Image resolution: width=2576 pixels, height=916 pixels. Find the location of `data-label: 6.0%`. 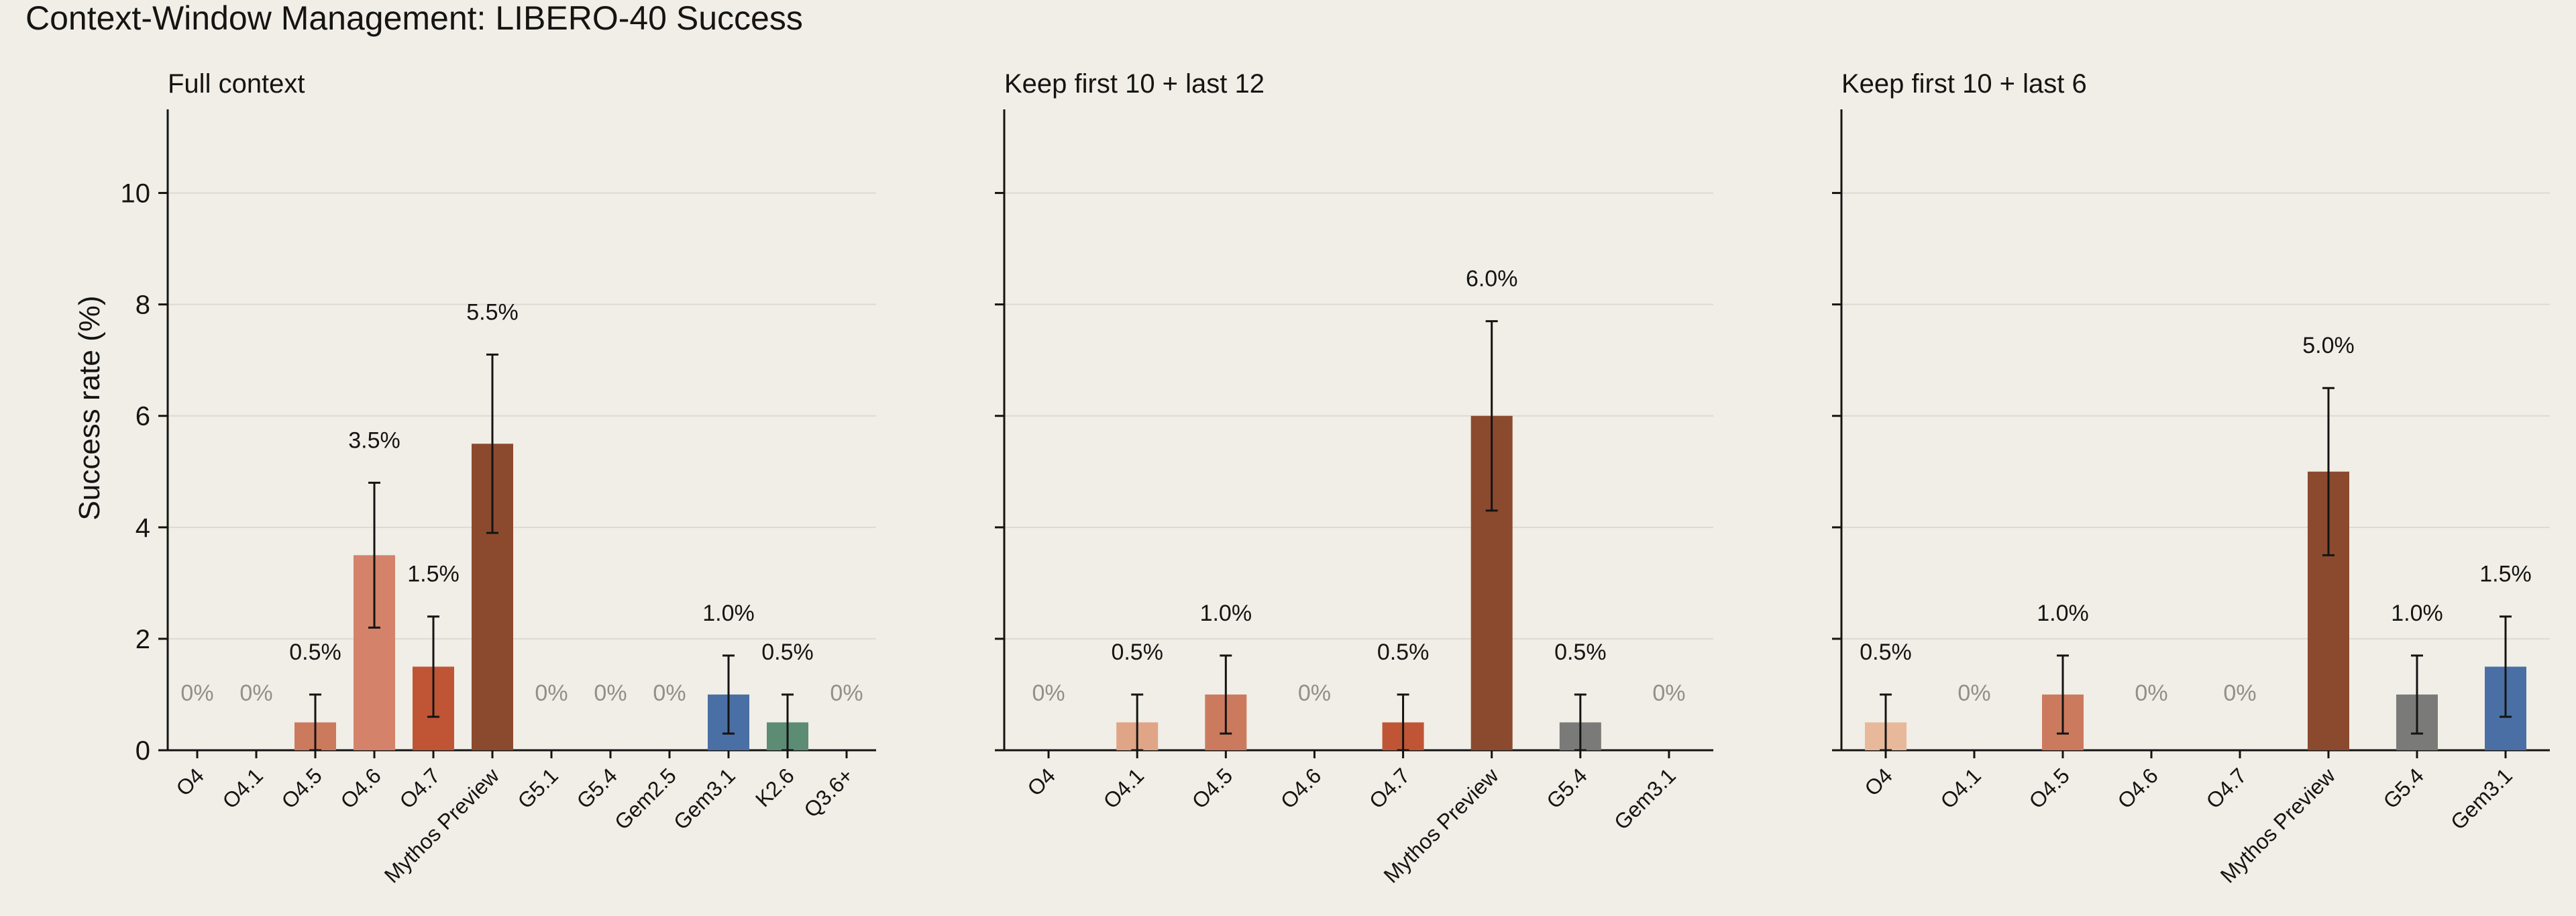

data-label: 6.0% is located at coordinates (1492, 279).